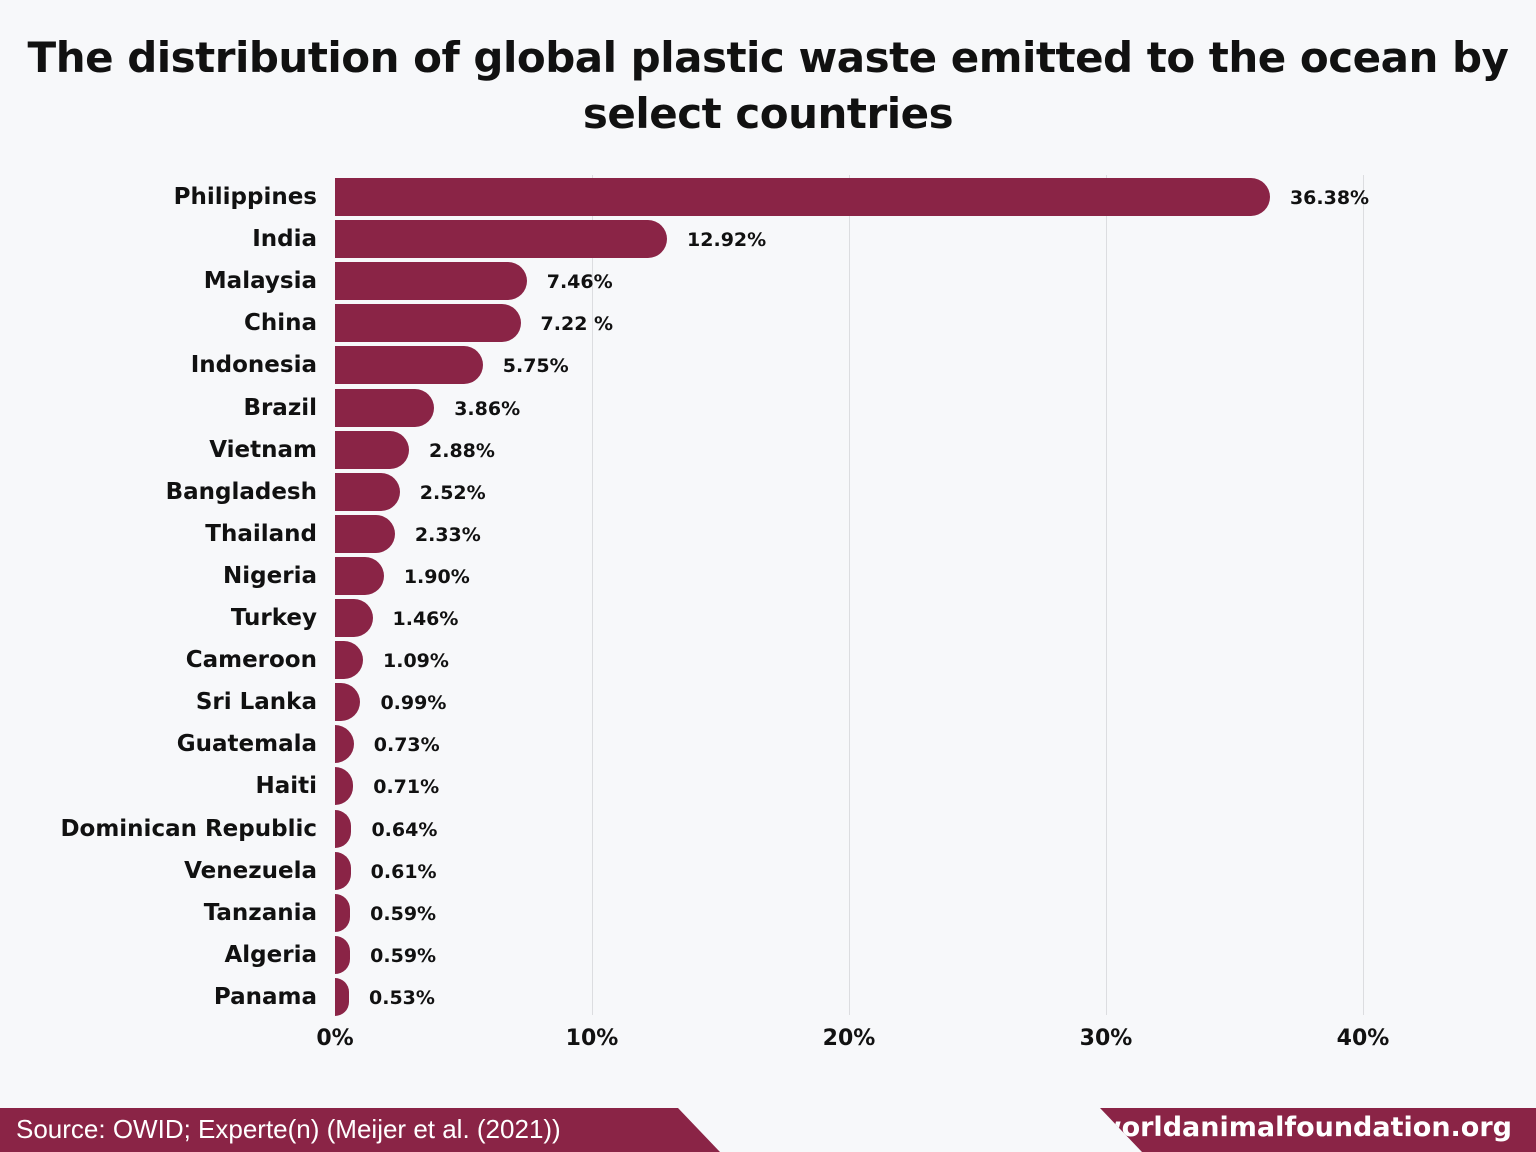 This screenshot has height=1152, width=1536. Describe the element at coordinates (284, 239) in the screenshot. I see `category-label: India` at that location.